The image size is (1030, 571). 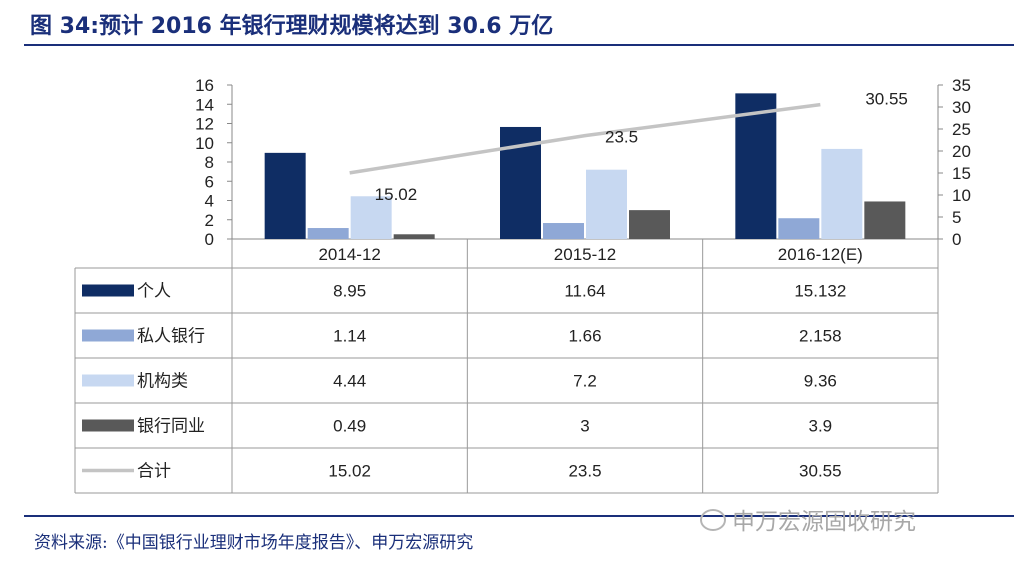 What do you see at coordinates (885, 220) in the screenshot?
I see `bar-银行同业-2016-12(E)` at bounding box center [885, 220].